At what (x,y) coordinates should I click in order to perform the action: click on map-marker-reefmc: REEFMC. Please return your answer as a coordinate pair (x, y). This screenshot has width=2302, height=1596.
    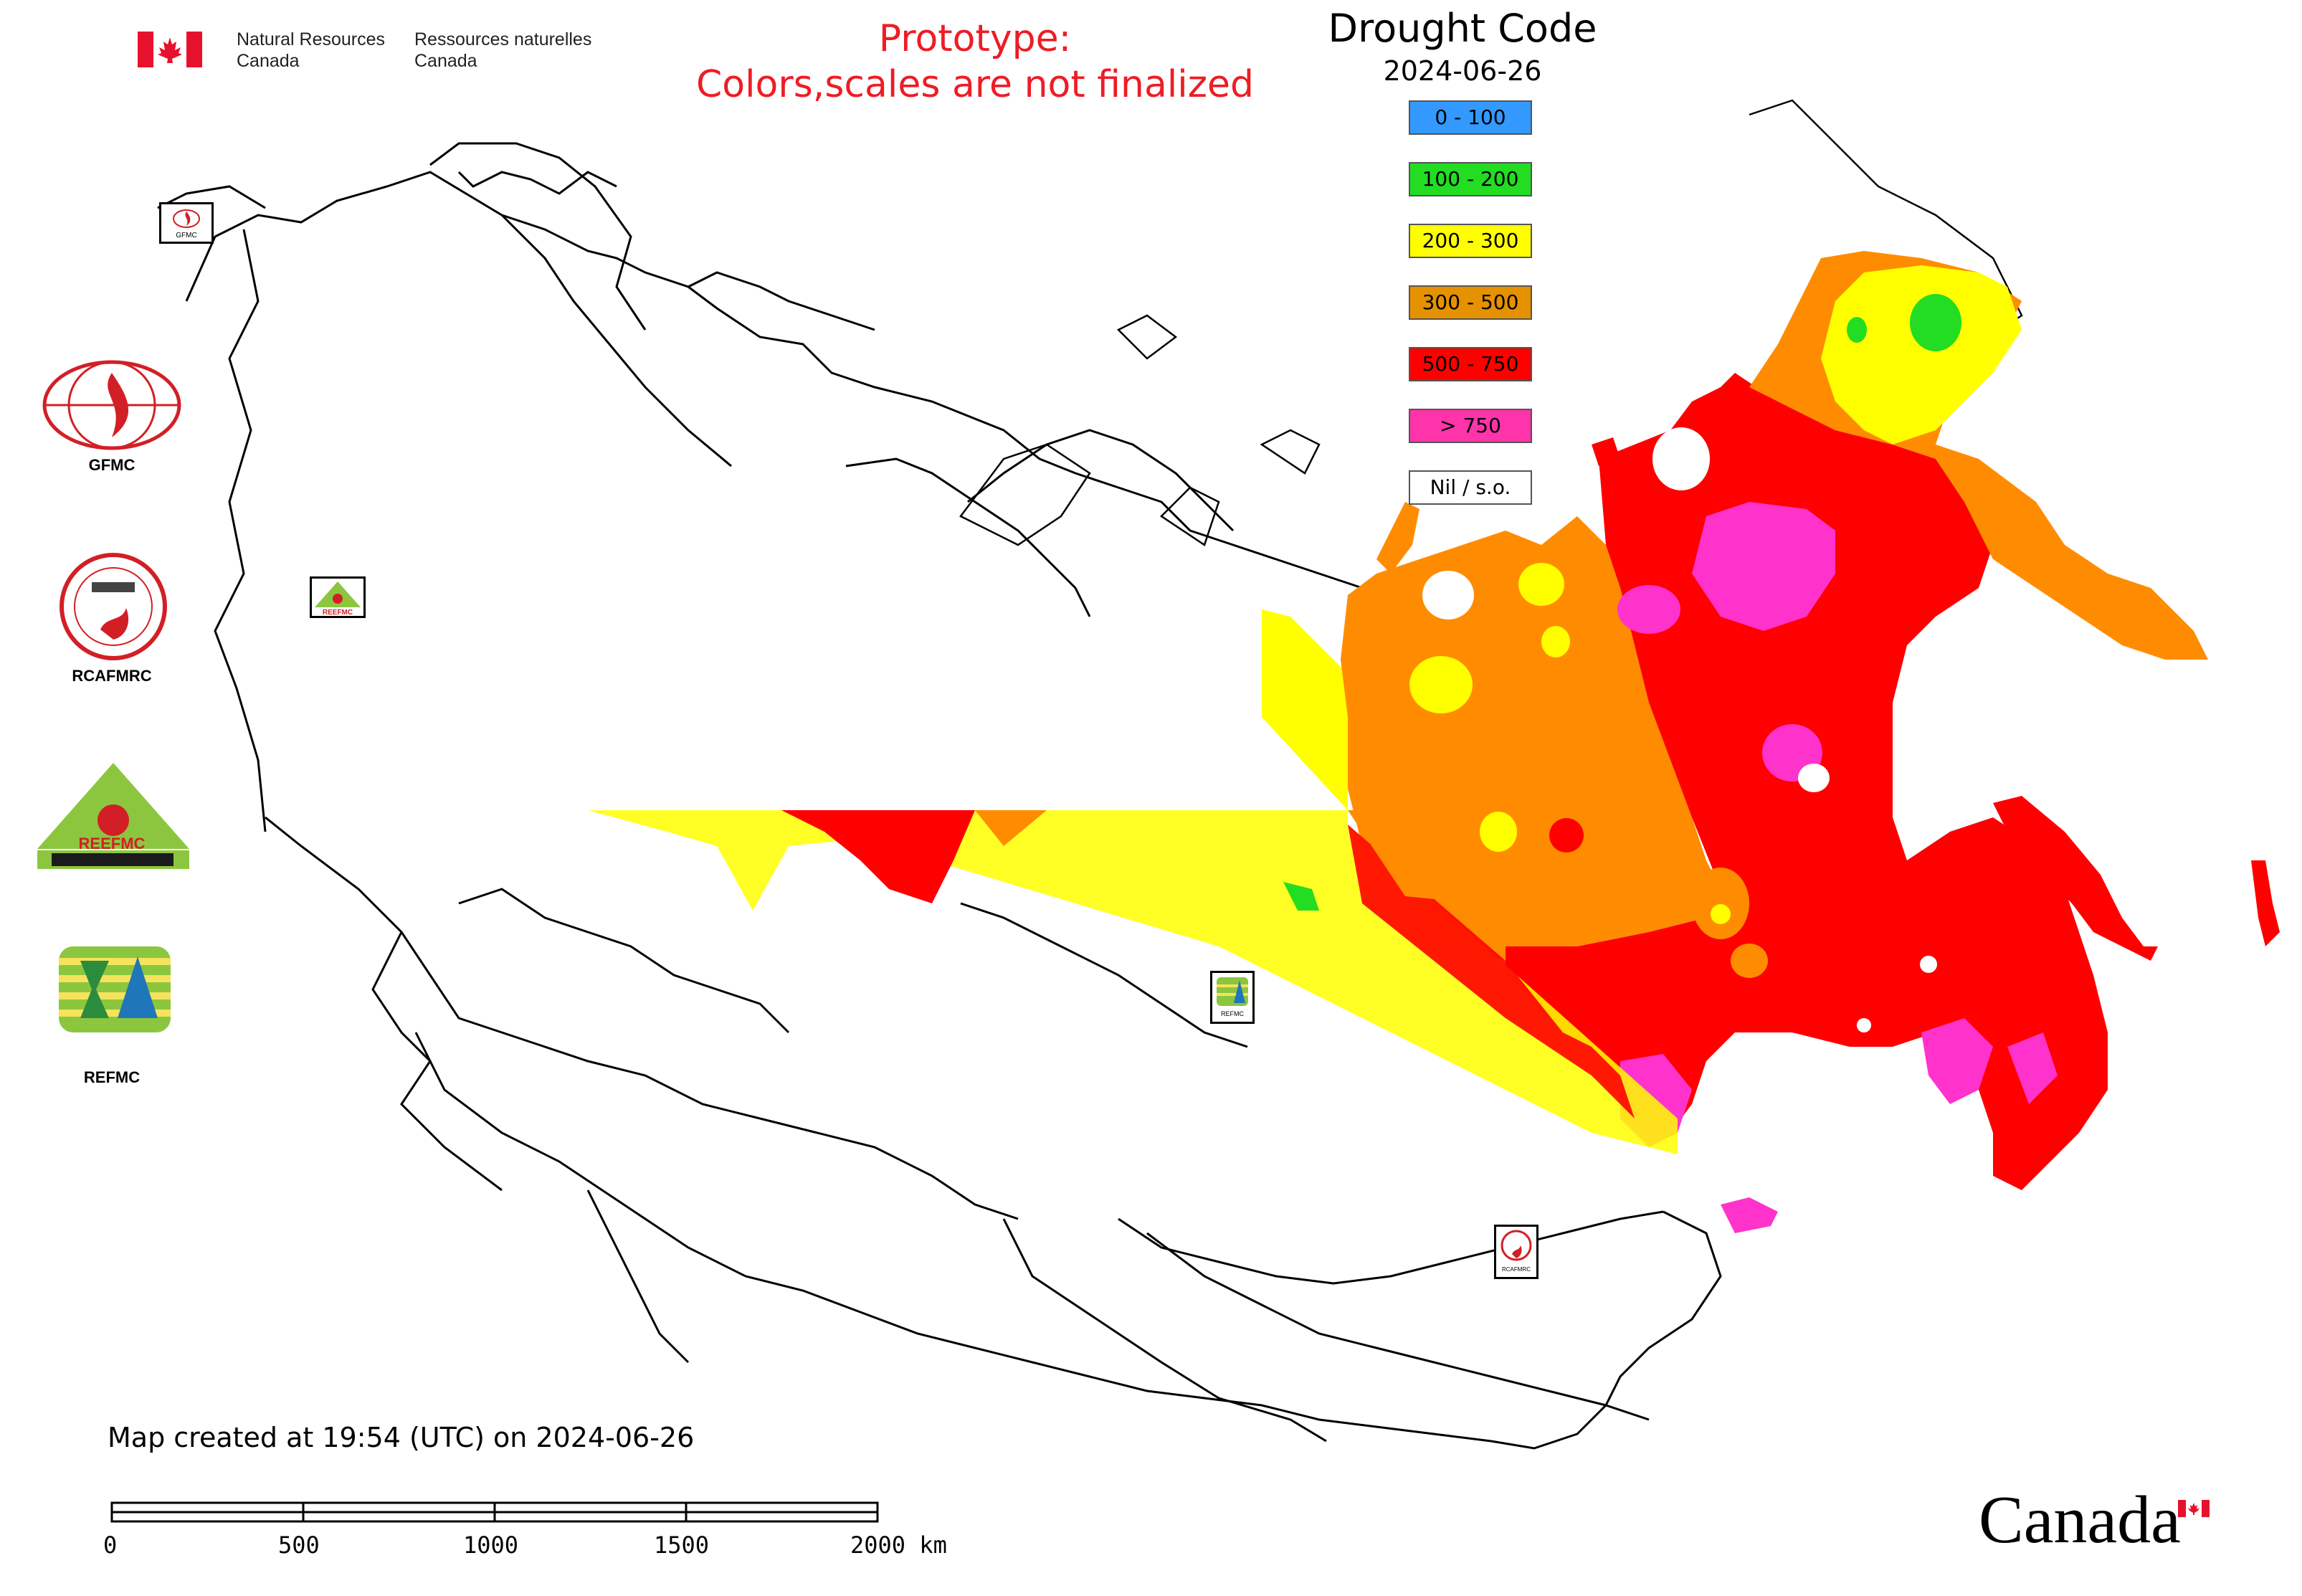
    Looking at the image, I should click on (338, 597).